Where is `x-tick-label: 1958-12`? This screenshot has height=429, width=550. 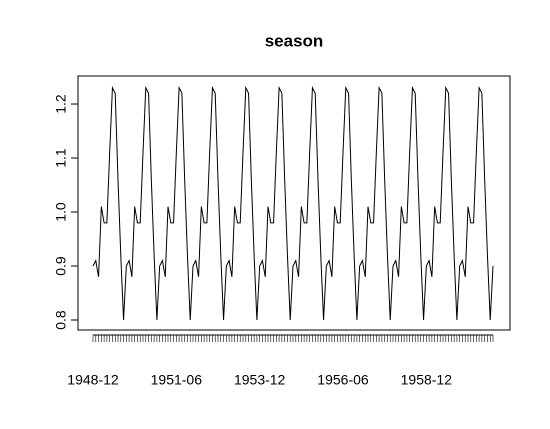
x-tick-label: 1958-12 is located at coordinates (427, 380).